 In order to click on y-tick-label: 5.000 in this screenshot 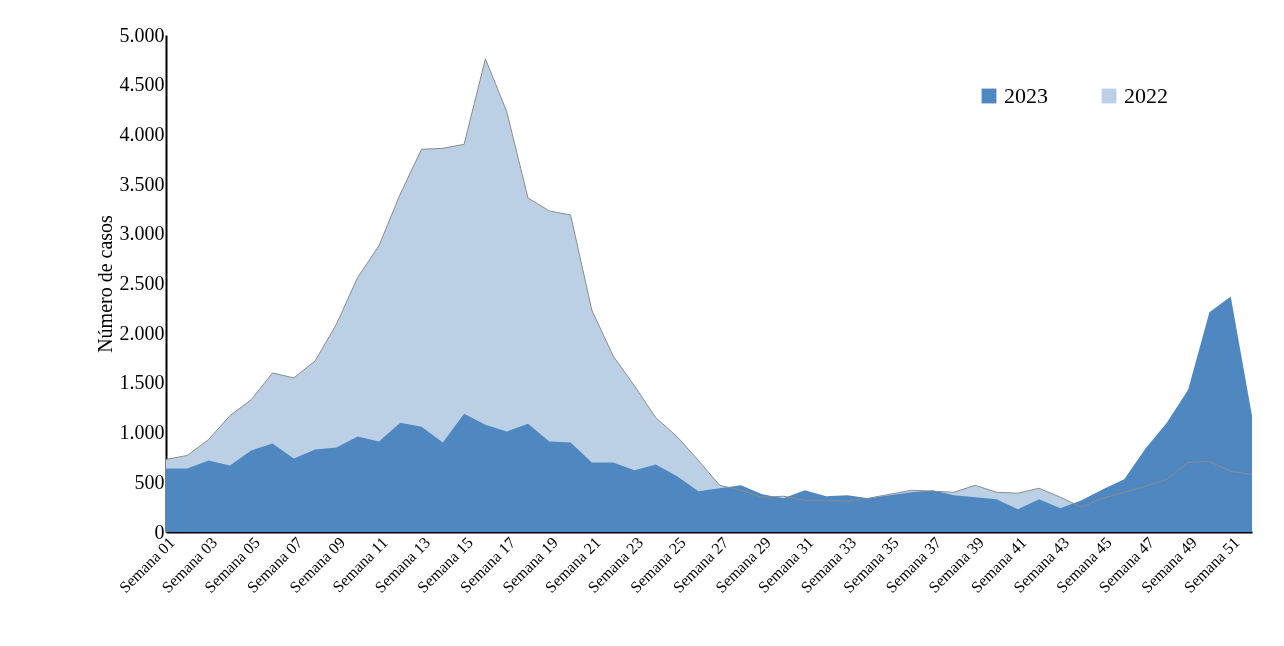, I will do `click(142, 34)`.